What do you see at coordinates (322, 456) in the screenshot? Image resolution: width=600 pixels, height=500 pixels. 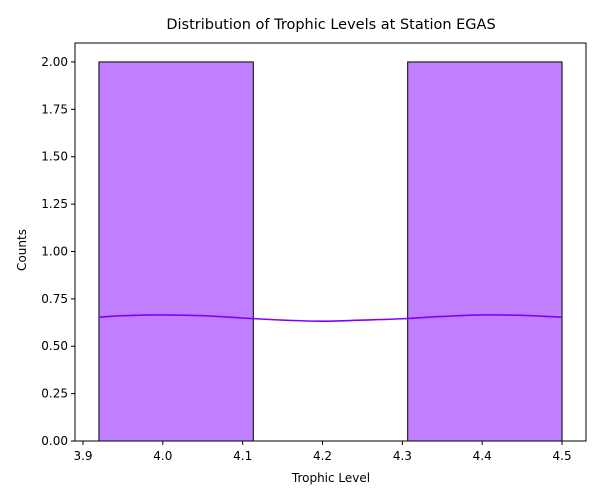 I see `x-tick-label-3: 4.2` at bounding box center [322, 456].